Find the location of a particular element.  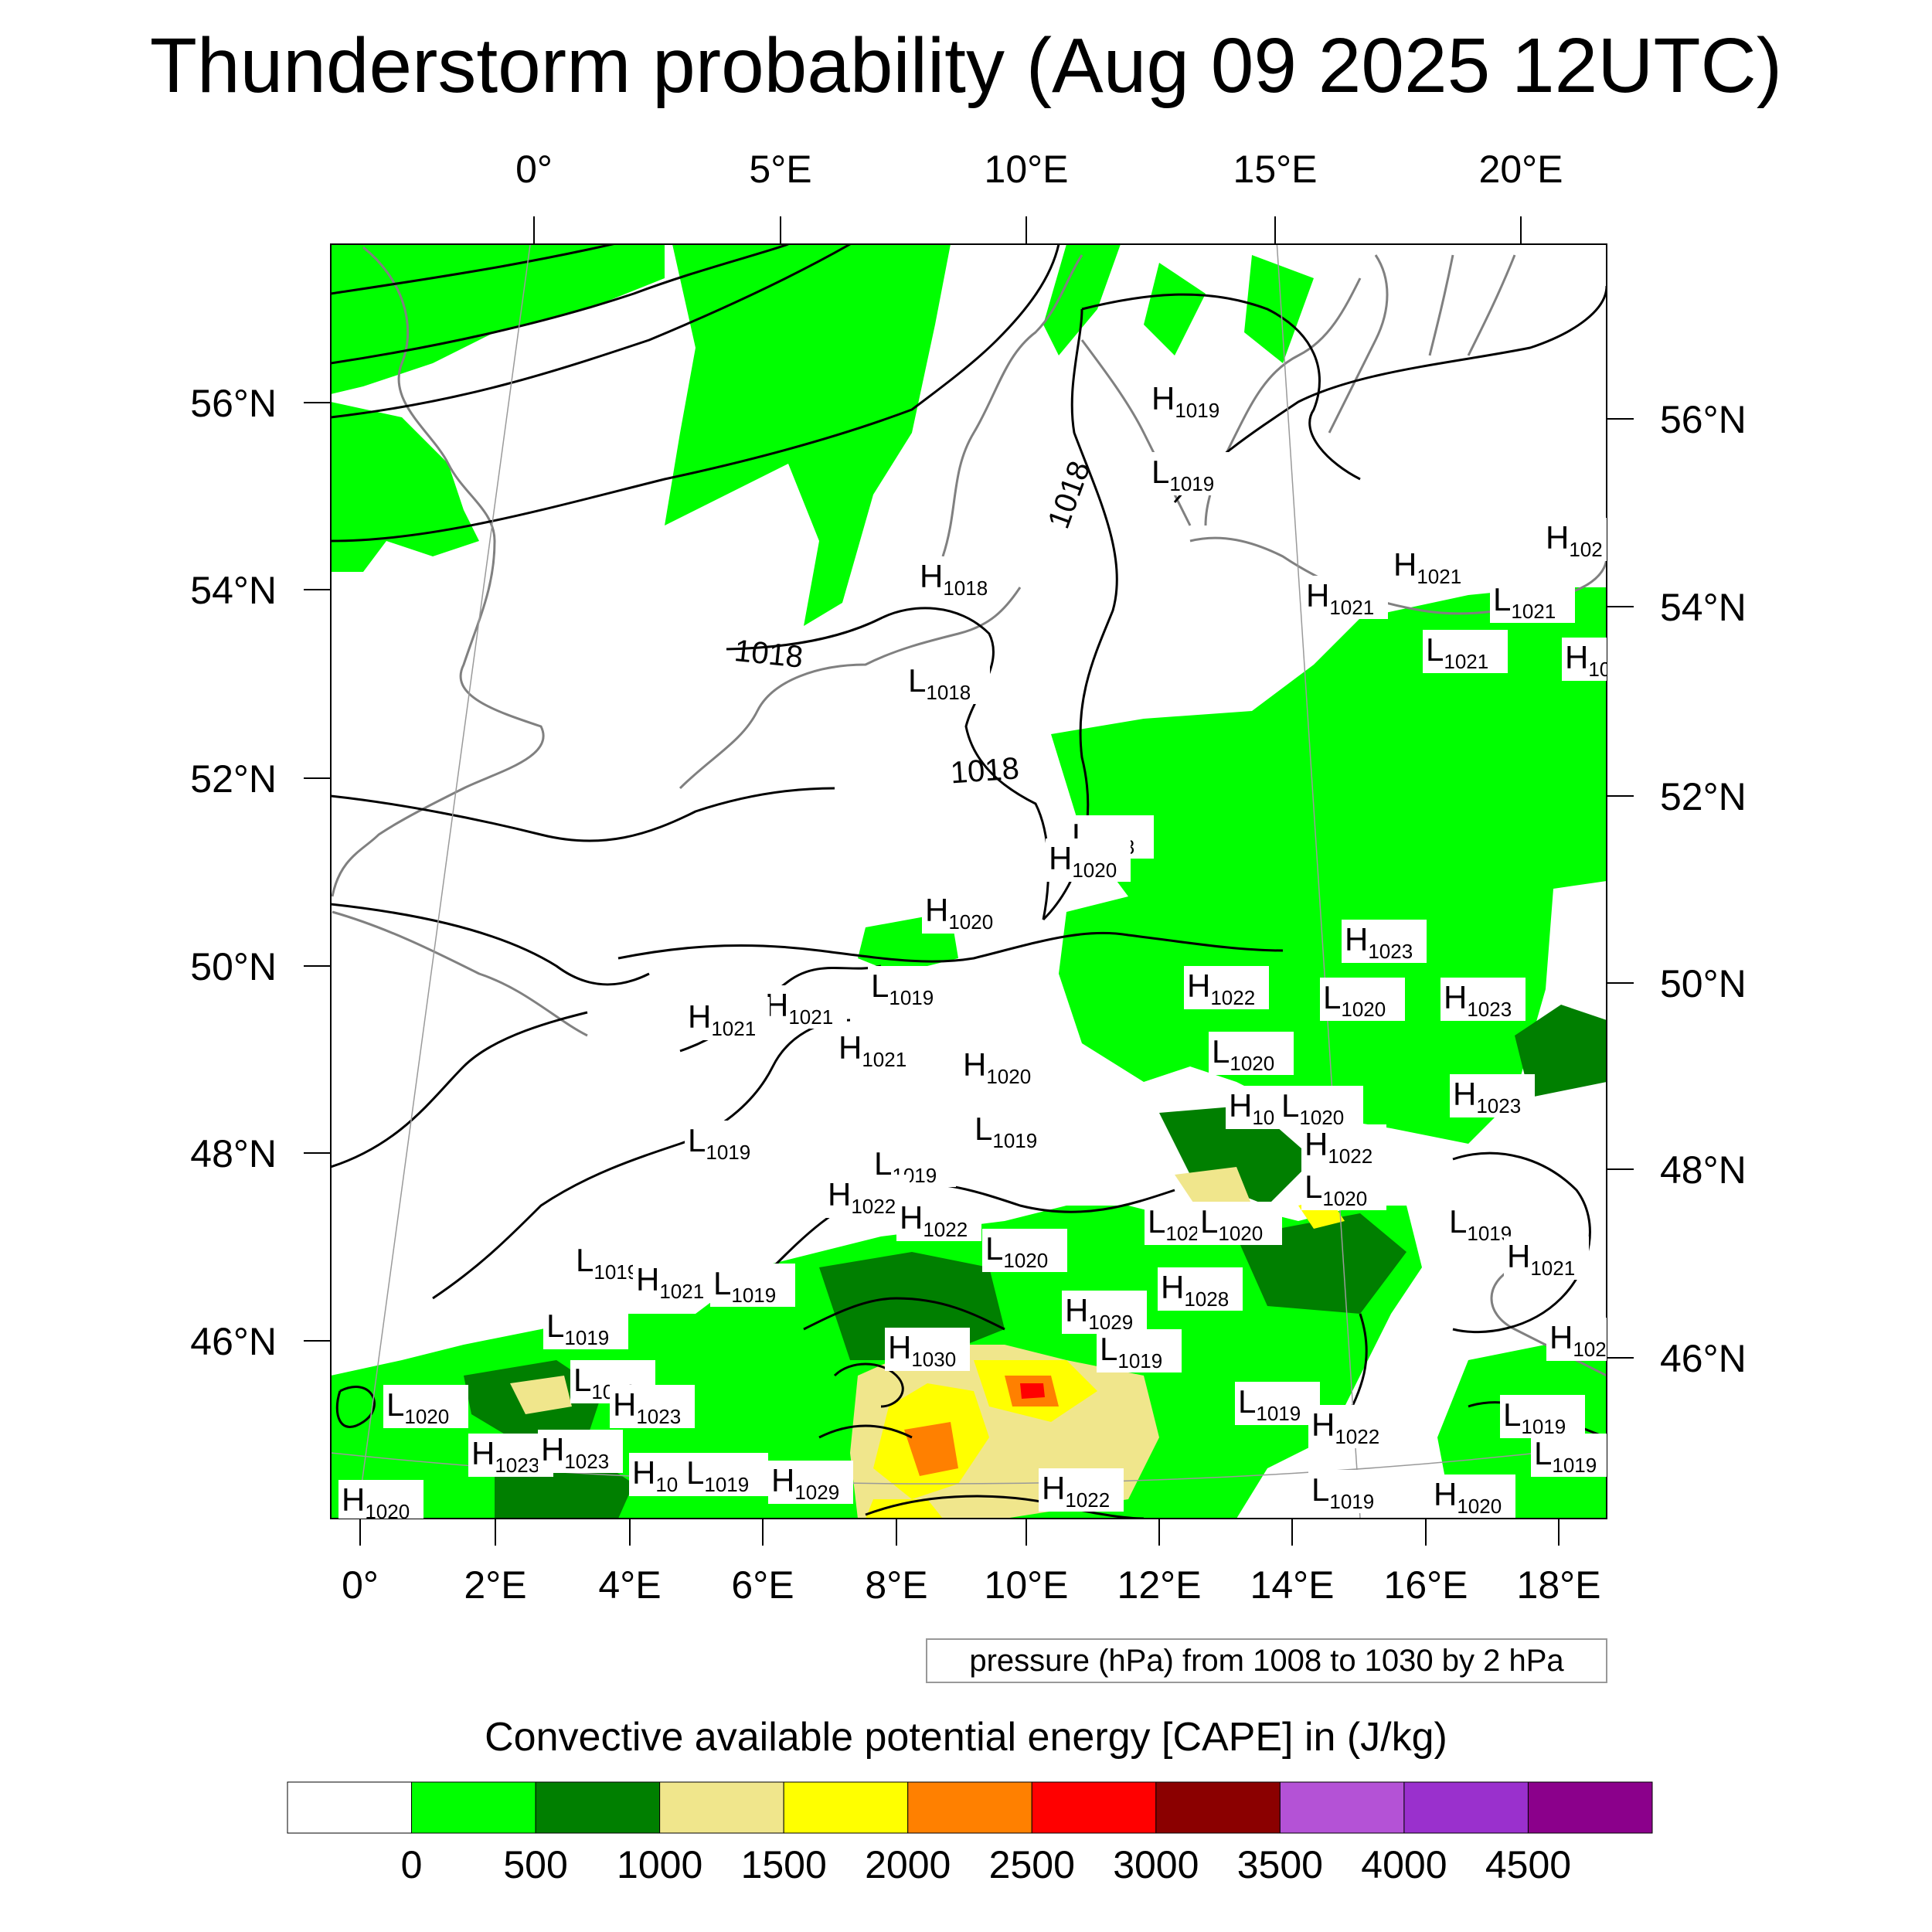

top-lon-label: 10°E is located at coordinates (1027, 169).